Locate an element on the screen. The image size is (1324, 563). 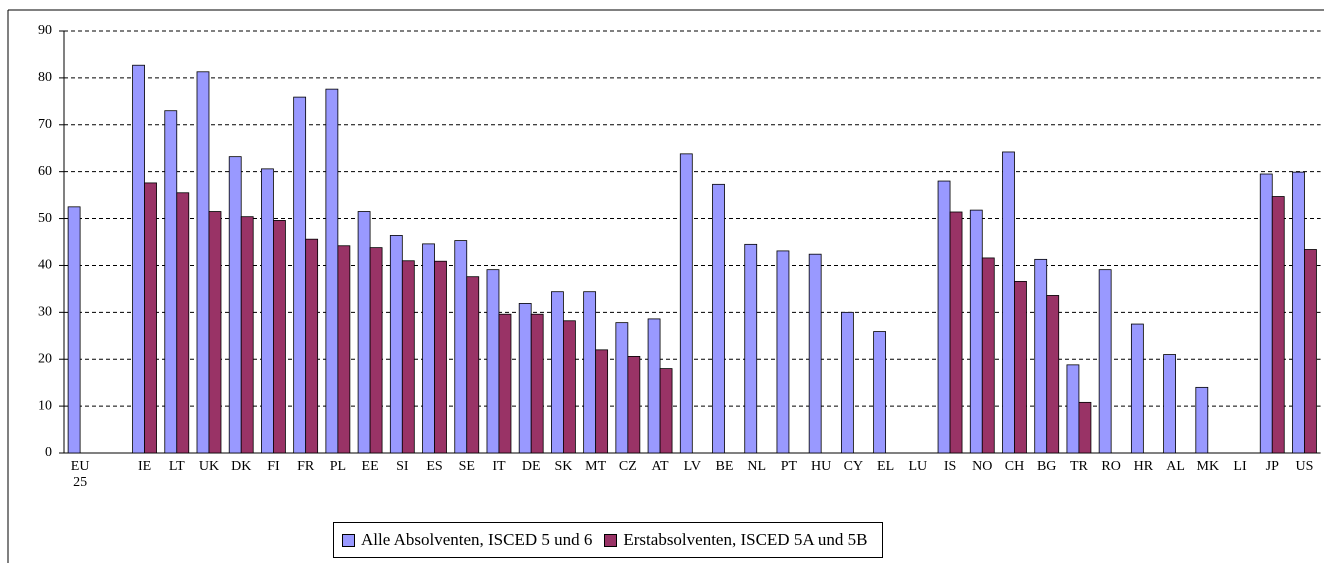
x-tick-label: FR is located at coordinates (306, 466).